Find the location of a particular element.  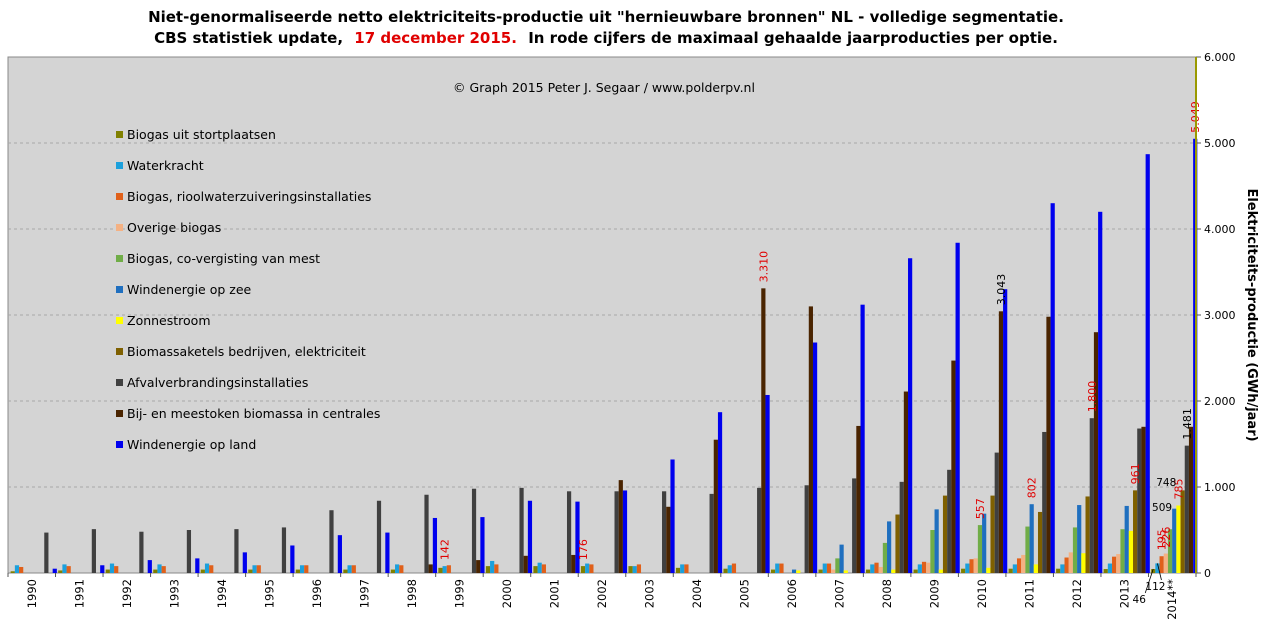

data-label: 1.800 is located at coordinates (1092, 397).